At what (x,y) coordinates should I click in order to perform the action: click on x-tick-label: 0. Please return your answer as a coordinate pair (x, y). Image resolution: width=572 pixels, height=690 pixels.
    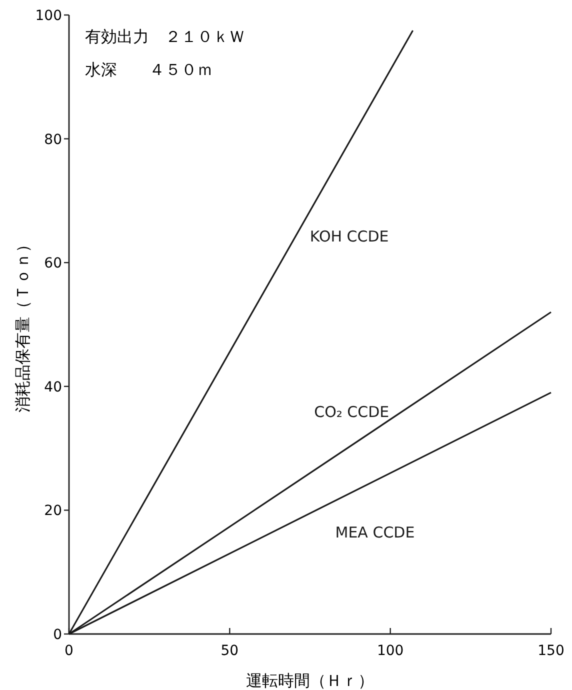
    Looking at the image, I should click on (69, 651).